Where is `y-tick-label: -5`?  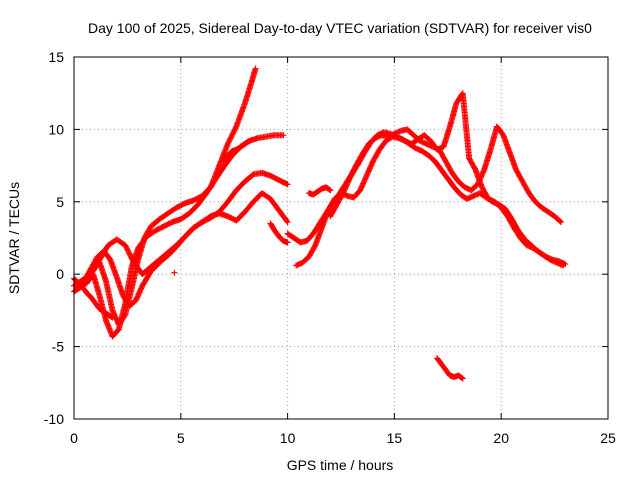
y-tick-label: -5 is located at coordinates (58, 347).